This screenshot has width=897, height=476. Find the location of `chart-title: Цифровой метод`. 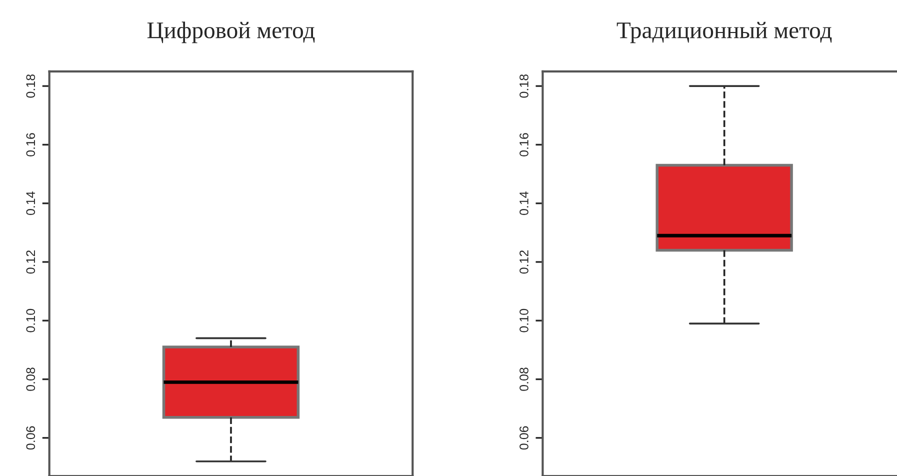

chart-title: Цифровой метод is located at coordinates (231, 33).